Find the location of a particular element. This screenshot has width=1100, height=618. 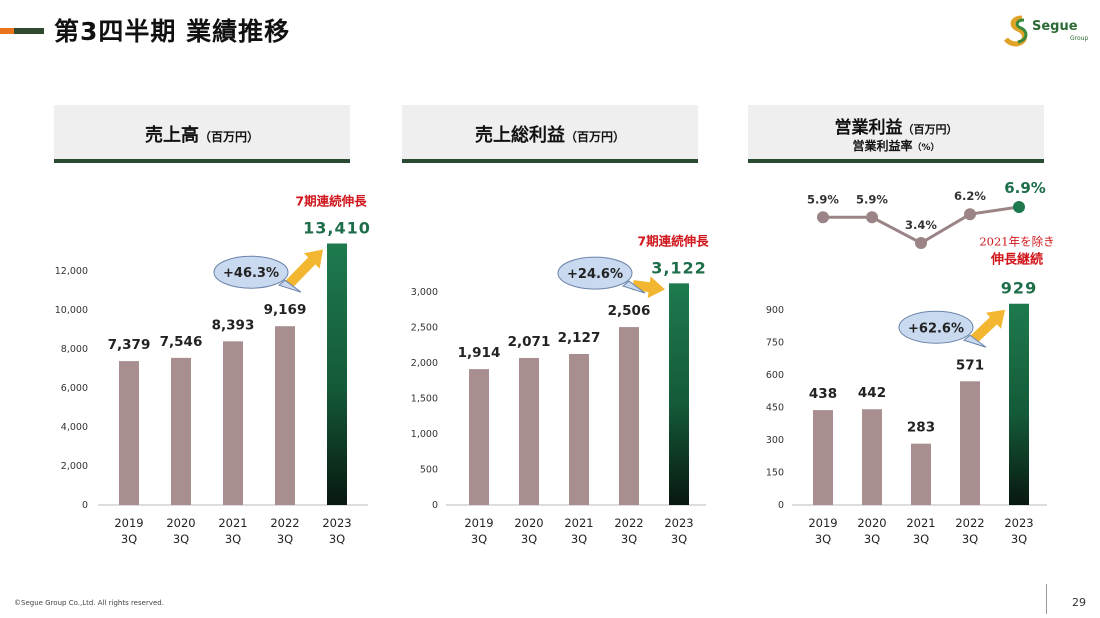

bar-value-label: 8,393 is located at coordinates (233, 325).